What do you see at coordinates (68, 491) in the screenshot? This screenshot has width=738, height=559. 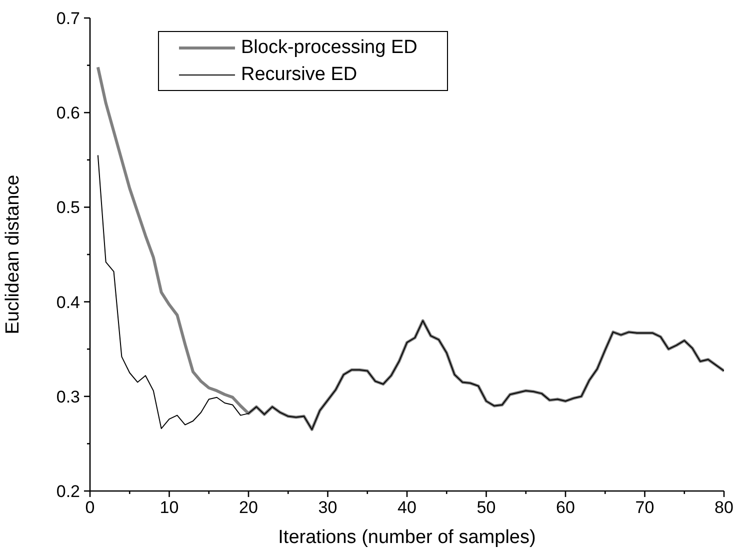 I see `y-tick-label: 0.2` at bounding box center [68, 491].